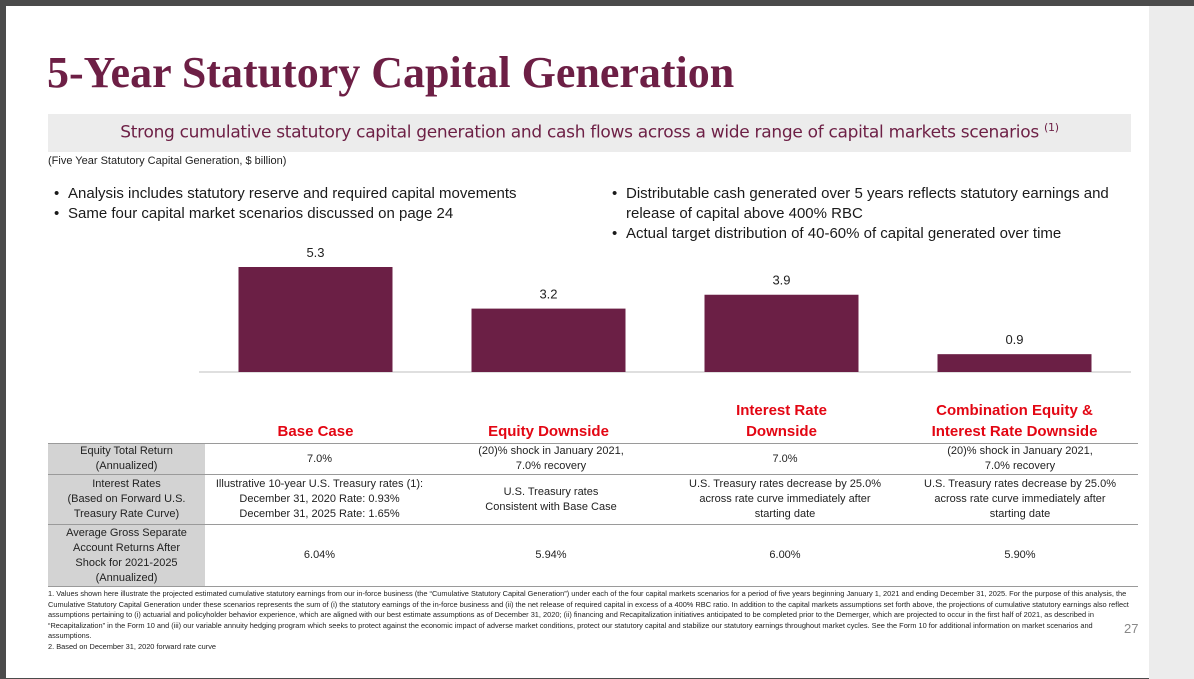 This screenshot has width=1194, height=679. What do you see at coordinates (785, 555) in the screenshot?
I see `table-cell: 6.00%` at bounding box center [785, 555].